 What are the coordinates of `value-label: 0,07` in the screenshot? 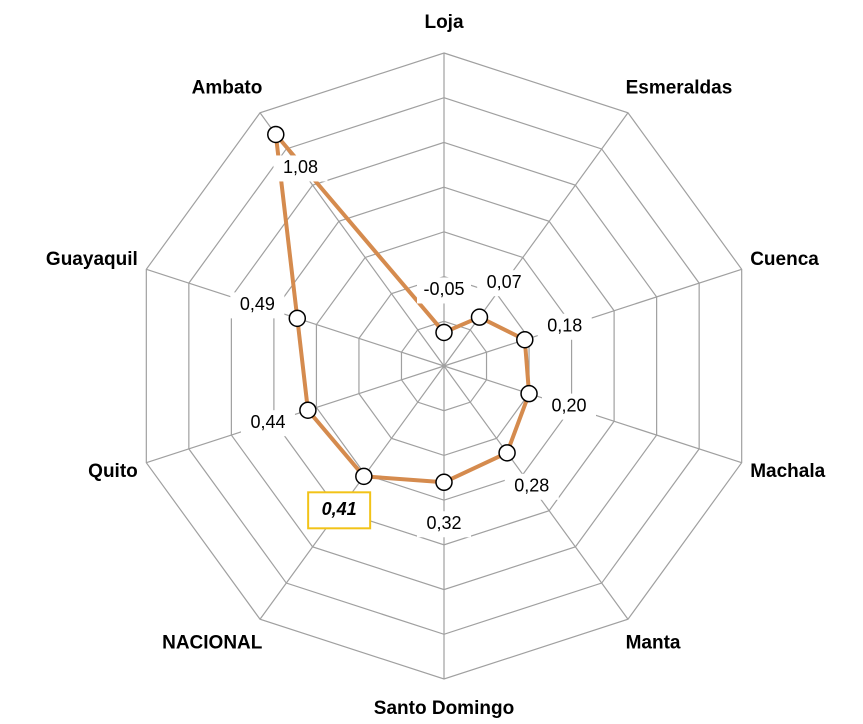 It's located at (504, 282).